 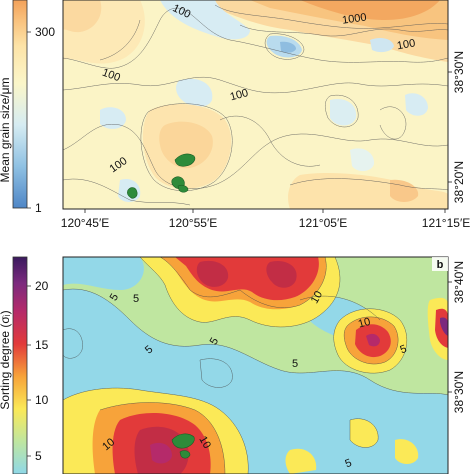 What do you see at coordinates (193, 223) in the screenshot?
I see `x-tick-label: 120°55′E` at bounding box center [193, 223].